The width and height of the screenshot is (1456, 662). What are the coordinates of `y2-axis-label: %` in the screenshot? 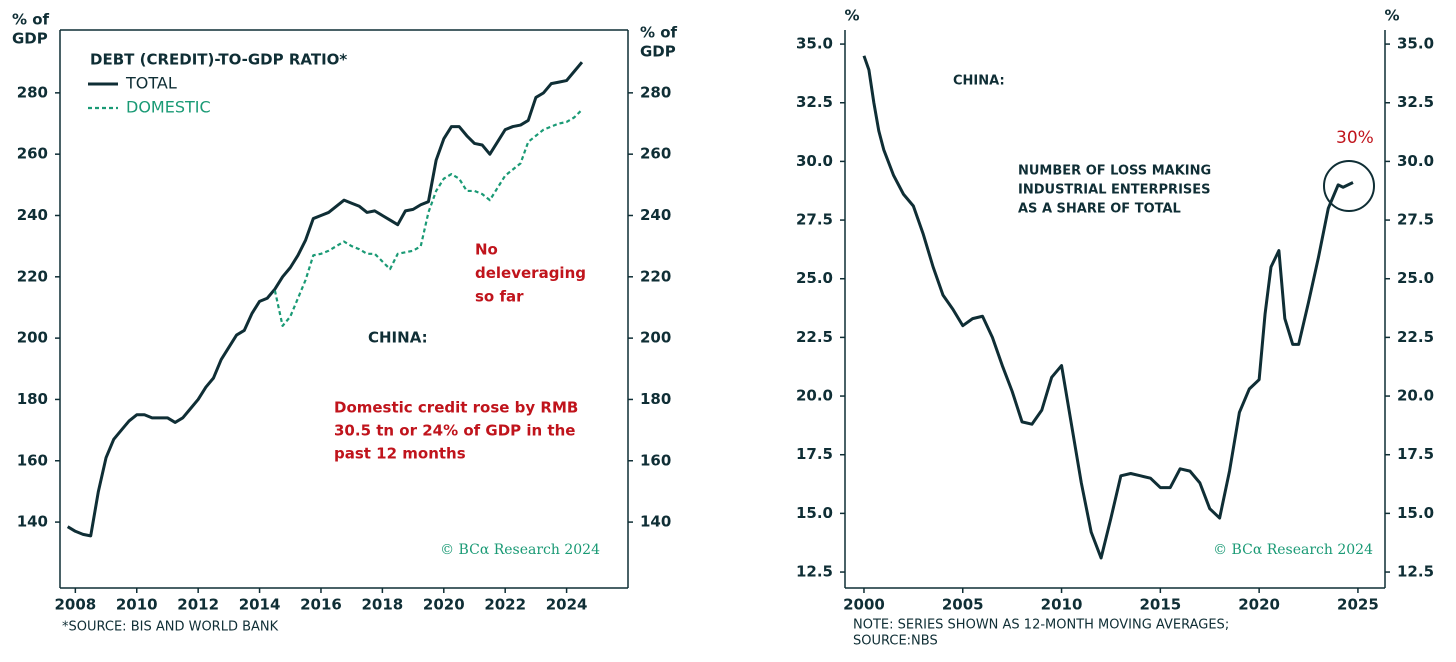 It's located at (1391, 16).